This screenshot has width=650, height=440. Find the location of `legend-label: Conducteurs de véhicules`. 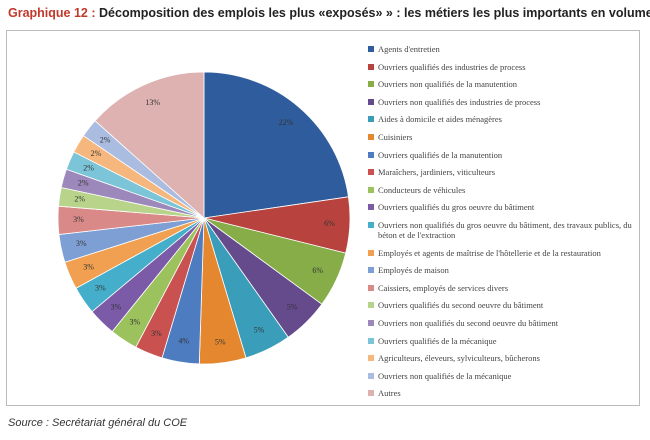

legend-label: Conducteurs de véhicules is located at coordinates (422, 189).